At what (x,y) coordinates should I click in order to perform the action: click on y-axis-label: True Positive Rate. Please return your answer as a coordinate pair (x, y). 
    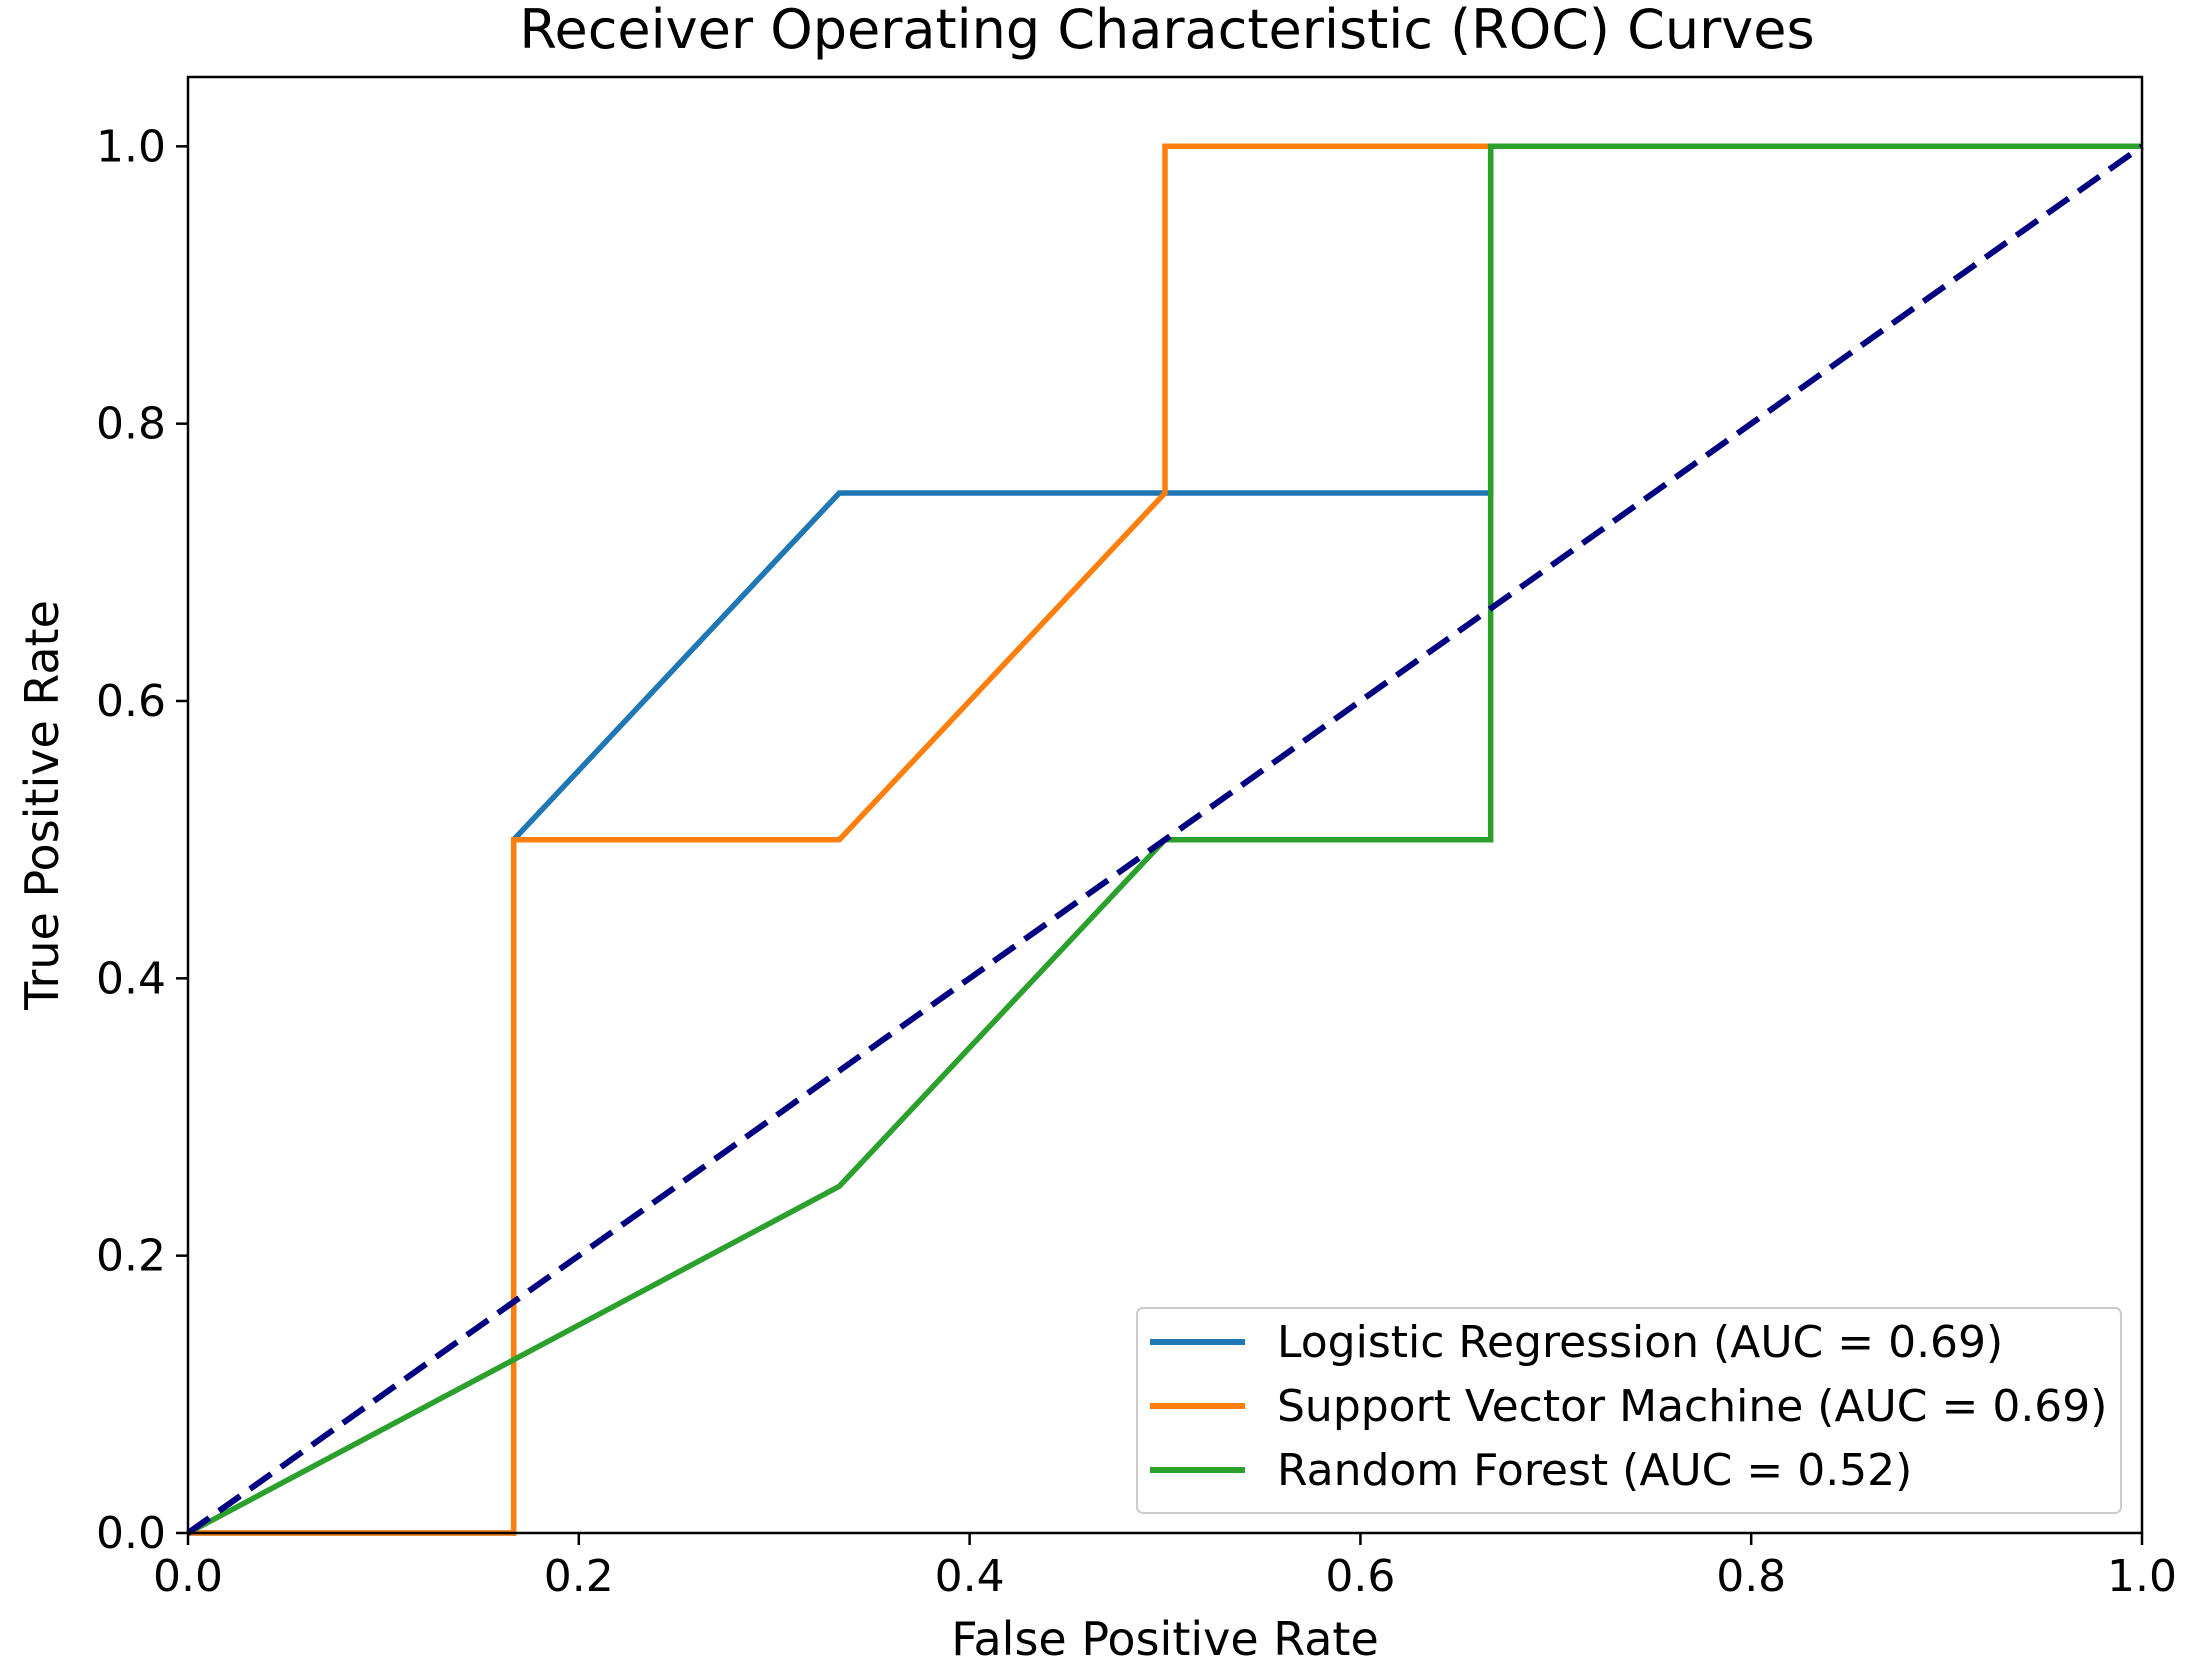
    Looking at the image, I should click on (42, 805).